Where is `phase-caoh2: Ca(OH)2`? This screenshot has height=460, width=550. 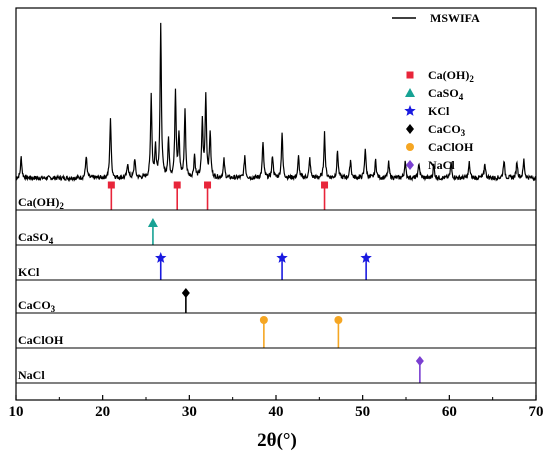
phase-caoh2: Ca(OH)2 is located at coordinates (173, 196).